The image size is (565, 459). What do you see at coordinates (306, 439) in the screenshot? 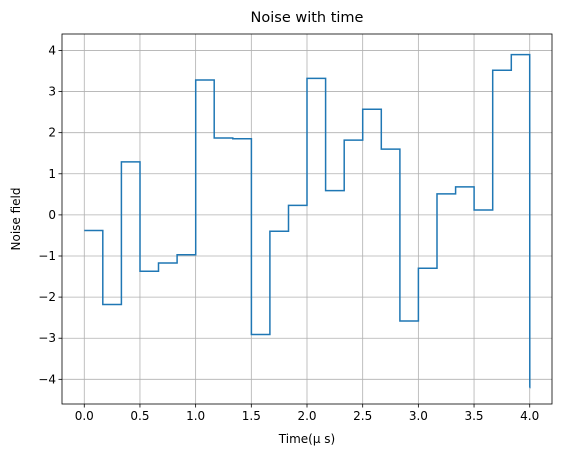
I see `x-axis-label: Time(μ s)` at bounding box center [306, 439].